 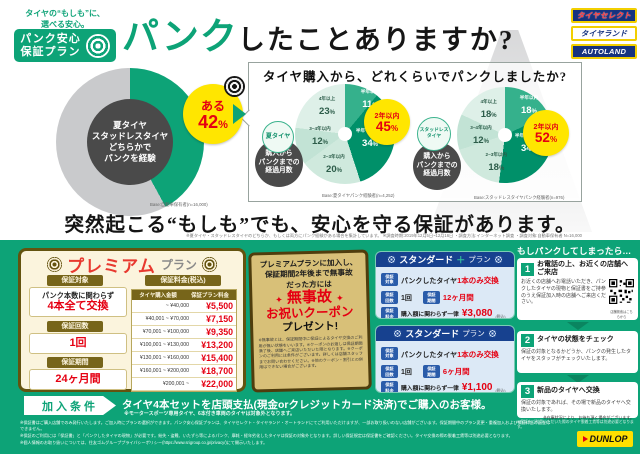 What do you see at coordinates (184, 295) in the screenshot?
I see `fee-table-header: タイヤ購入金額 保証プラン料金` at bounding box center [184, 295].